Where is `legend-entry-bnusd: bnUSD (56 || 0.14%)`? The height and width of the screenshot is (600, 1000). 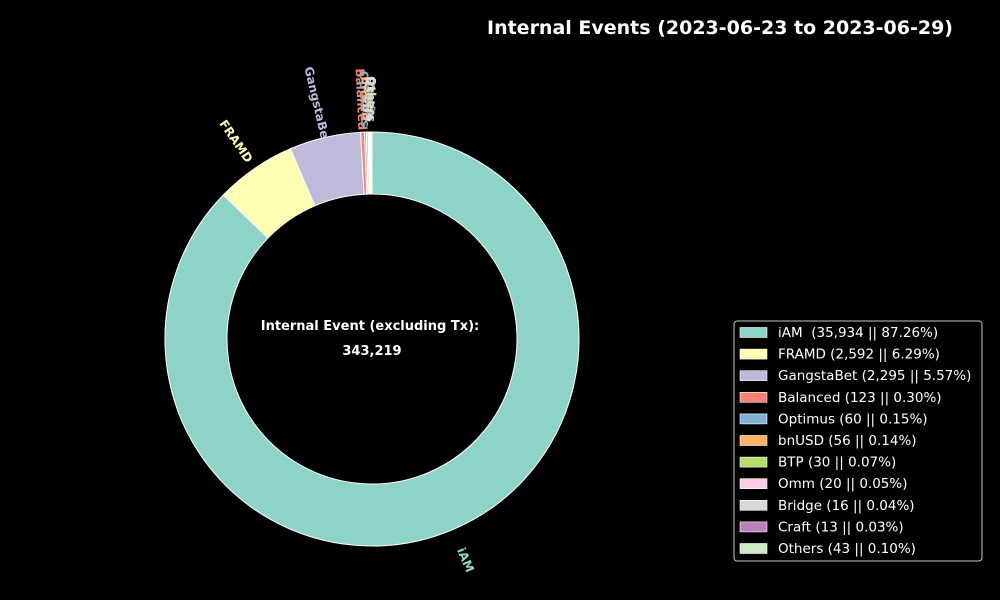 legend-entry-bnusd: bnUSD (56 || 0.14%) is located at coordinates (847, 441).